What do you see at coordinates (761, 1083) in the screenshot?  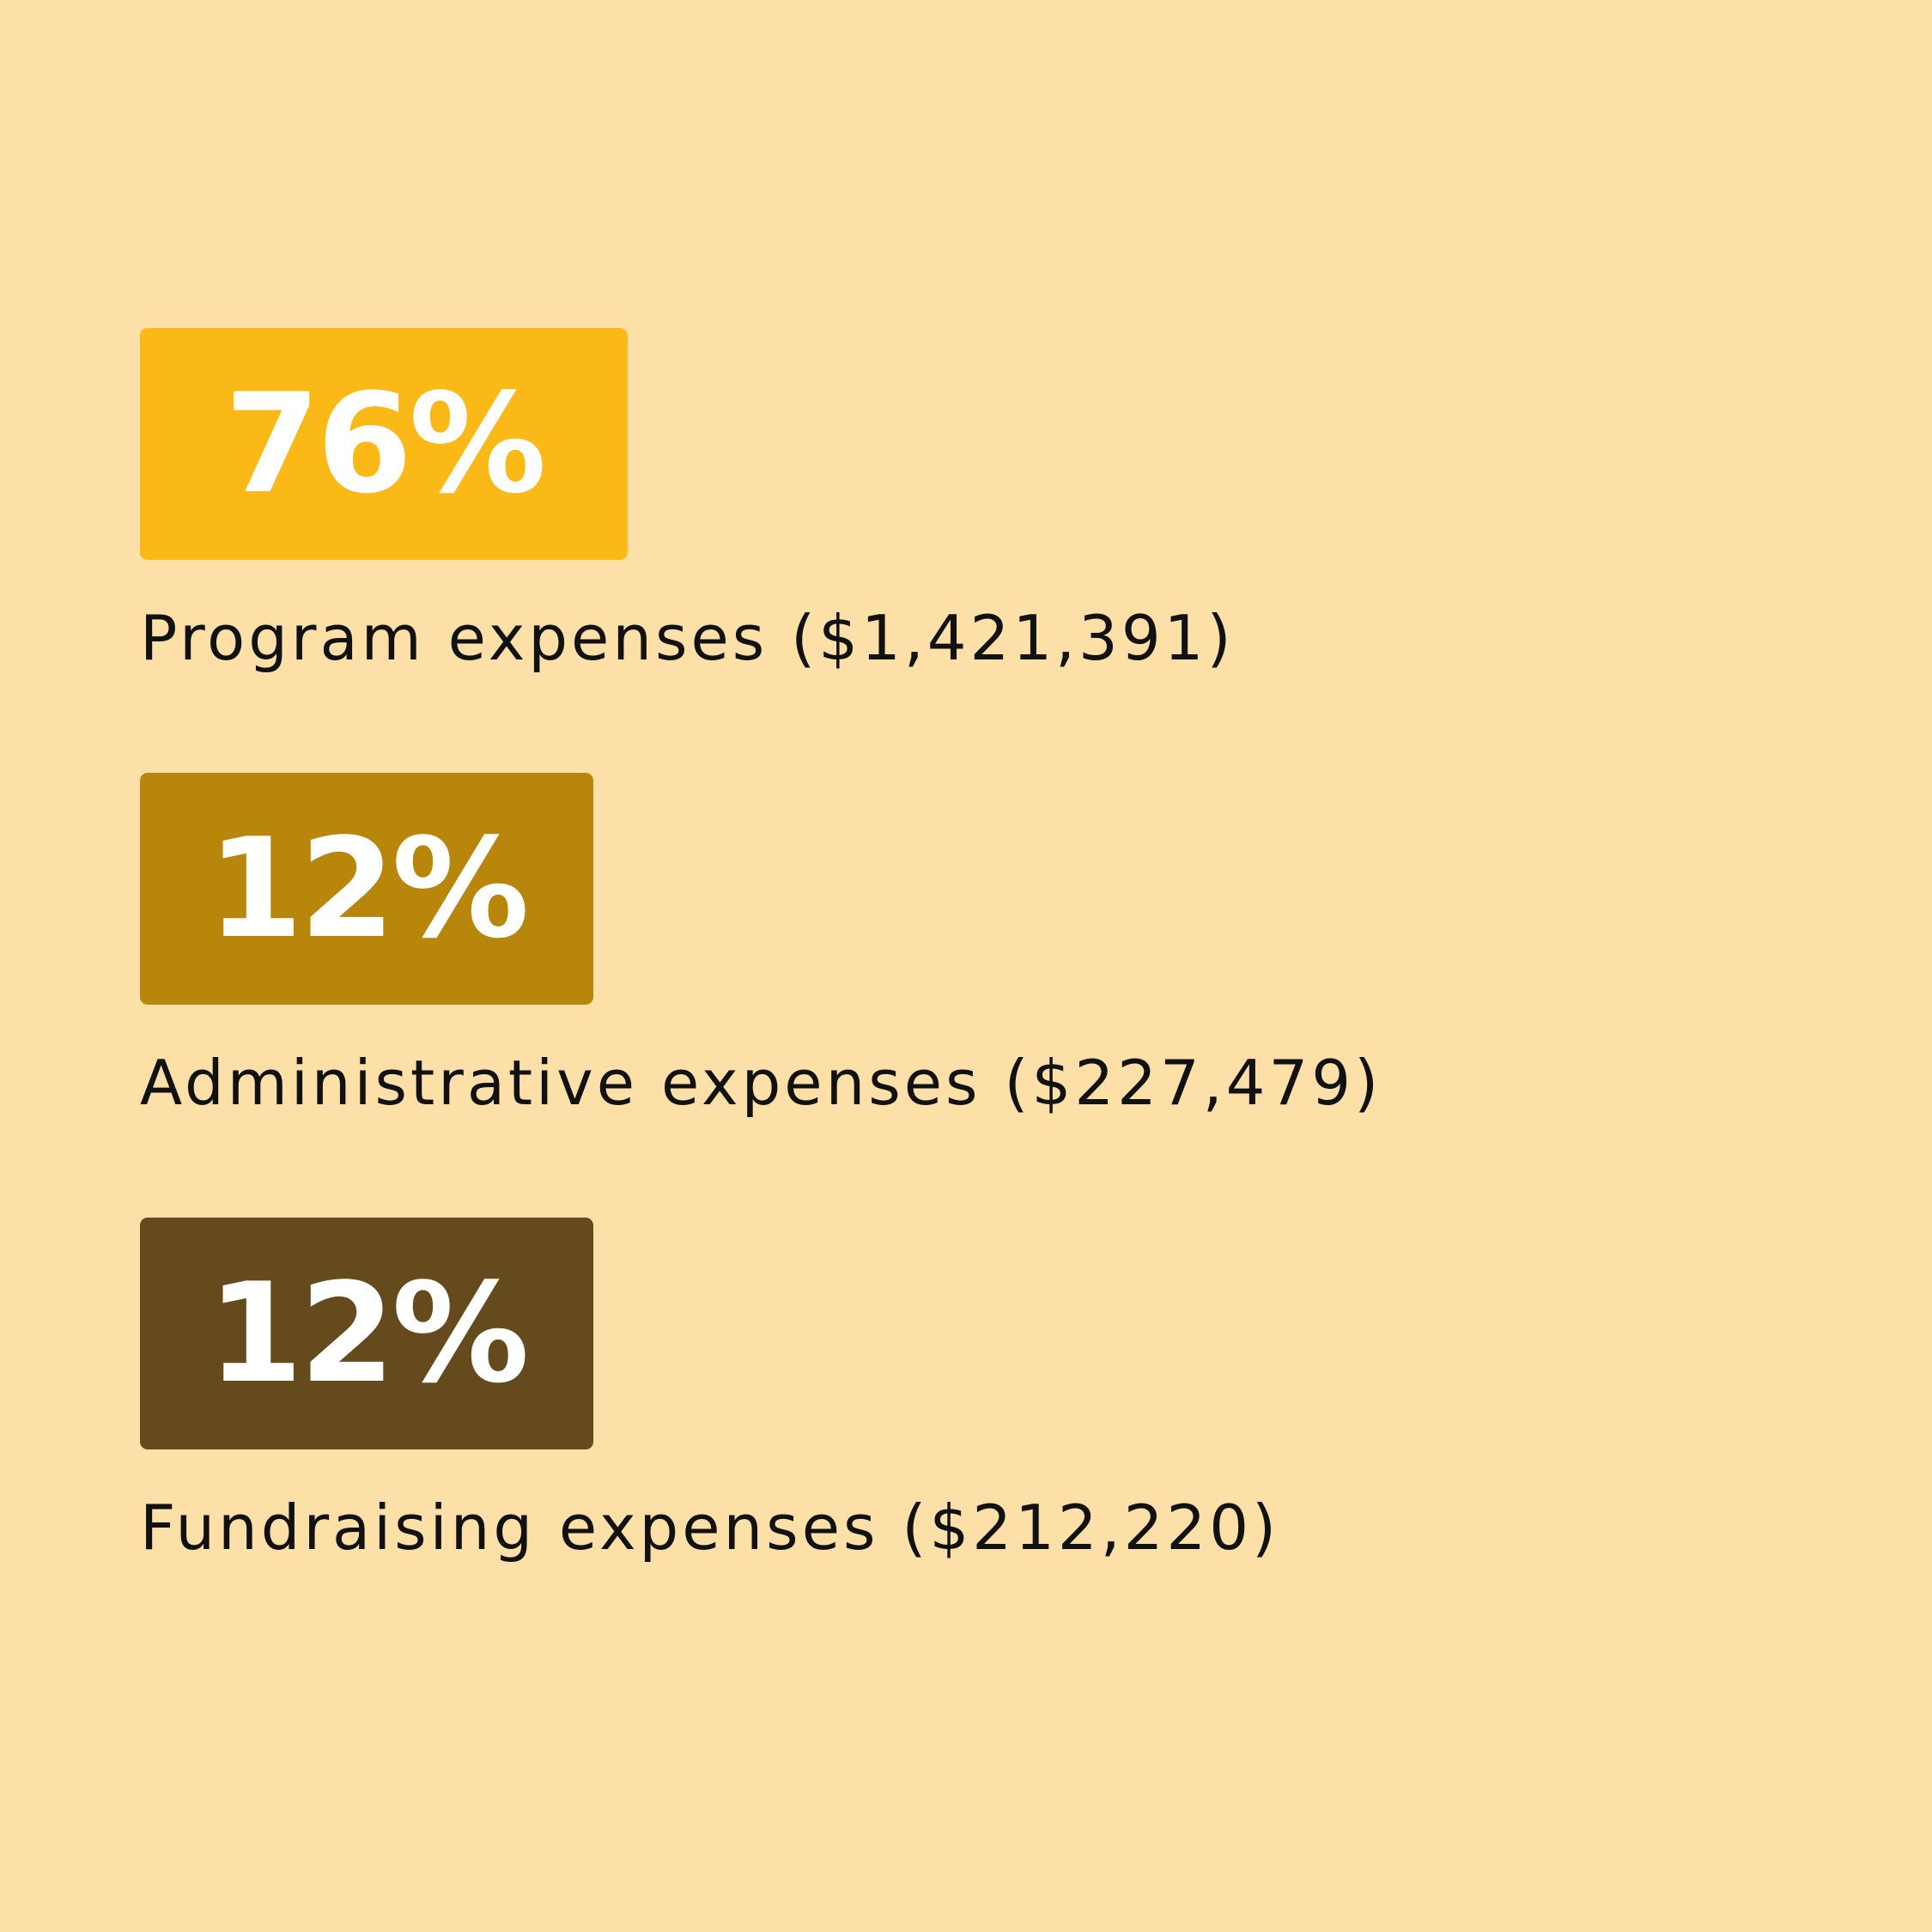 I see `administrative-expenses-label: Administrative expenses ($227,479)` at bounding box center [761, 1083].